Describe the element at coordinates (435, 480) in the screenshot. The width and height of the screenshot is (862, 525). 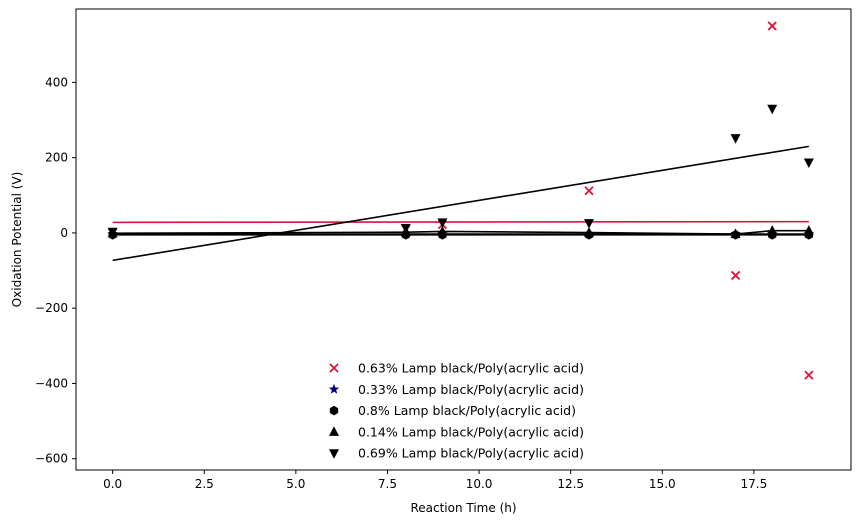
I see `x-axis: 0.0 2.5 5.0 7.5 10.0 12.5 15.0 17.5` at that location.